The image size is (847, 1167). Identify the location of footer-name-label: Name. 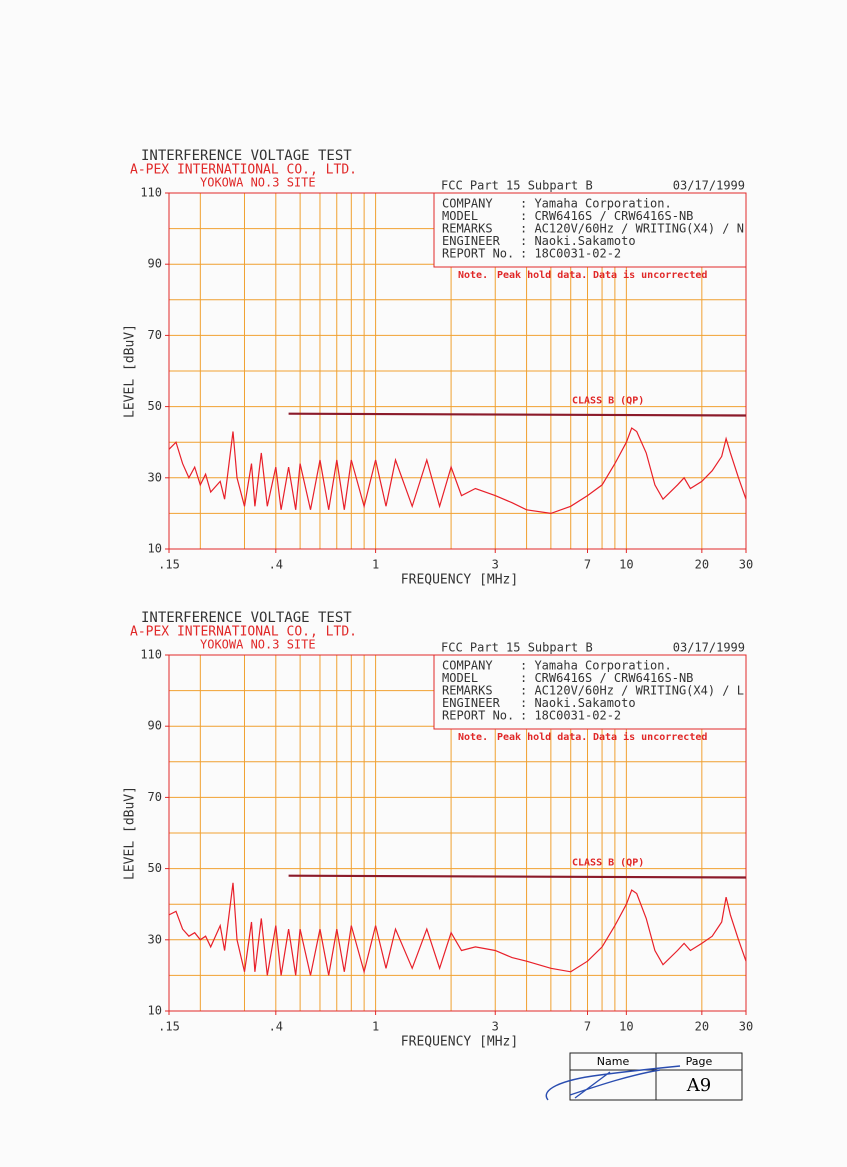
(613, 1061).